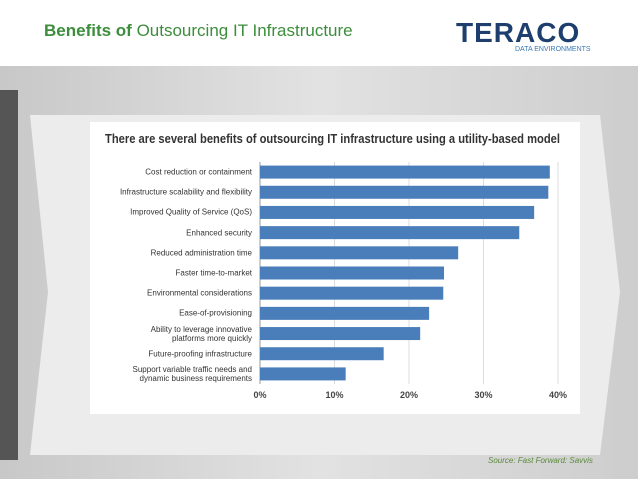  What do you see at coordinates (199, 293) in the screenshot?
I see `y-tick-label: Environmental considerations` at bounding box center [199, 293].